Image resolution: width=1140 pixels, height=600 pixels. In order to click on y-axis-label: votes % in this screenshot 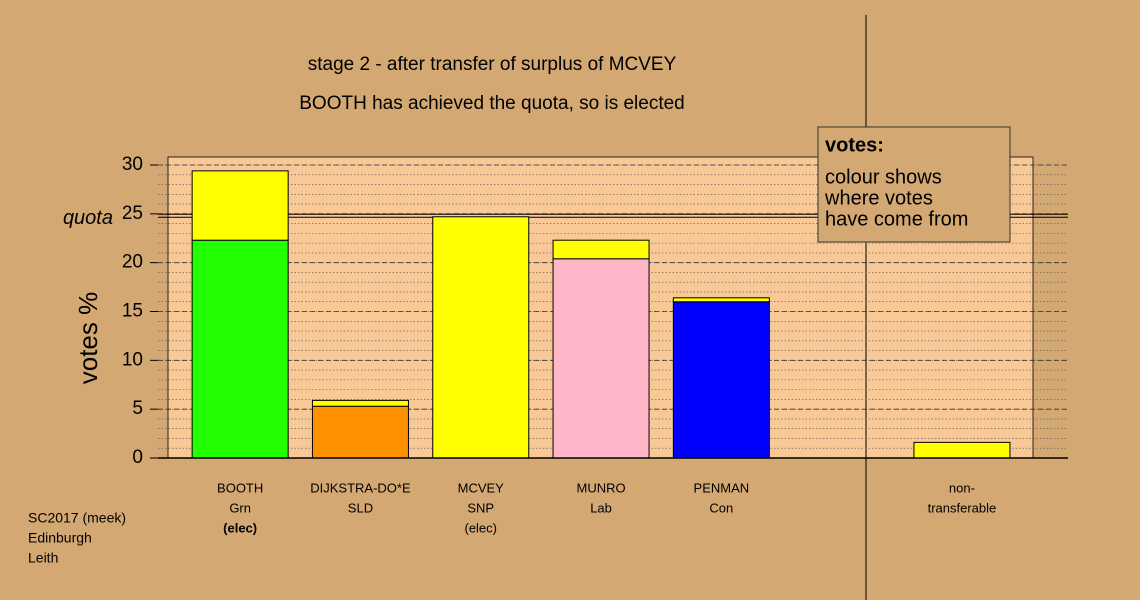, I will do `click(88, 338)`.